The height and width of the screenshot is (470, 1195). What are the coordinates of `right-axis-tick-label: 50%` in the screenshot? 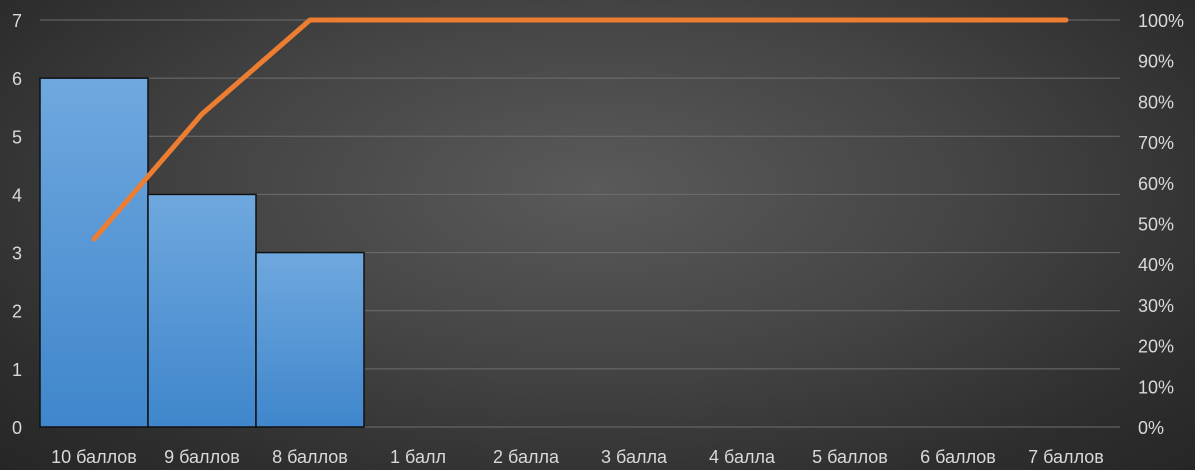 It's located at (1156, 225).